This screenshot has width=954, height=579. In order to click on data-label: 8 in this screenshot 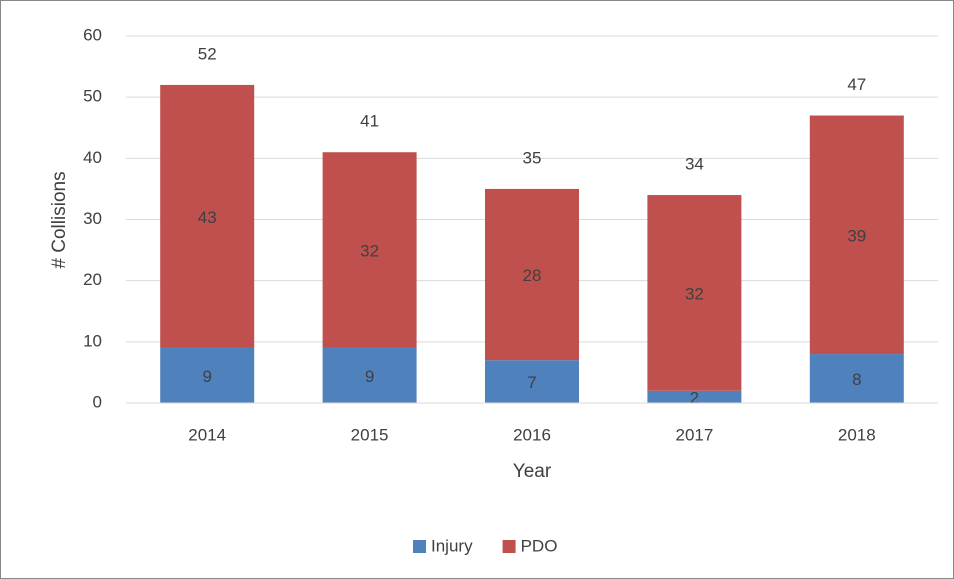, I will do `click(856, 379)`.